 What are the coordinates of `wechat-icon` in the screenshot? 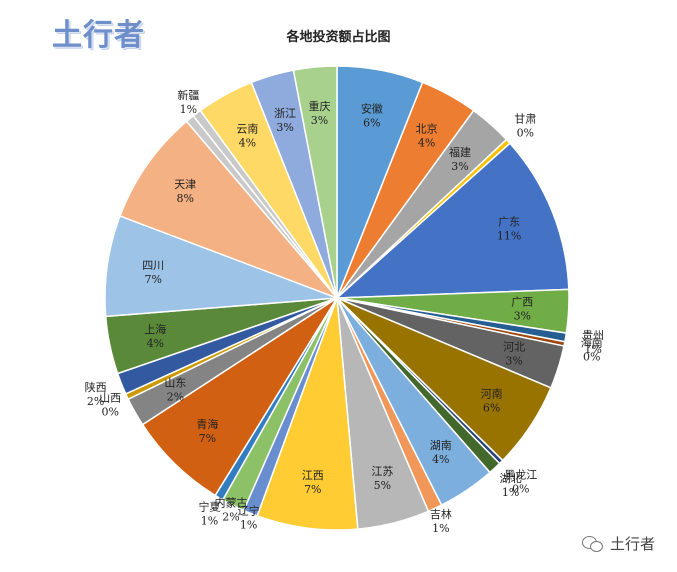 It's located at (592, 544).